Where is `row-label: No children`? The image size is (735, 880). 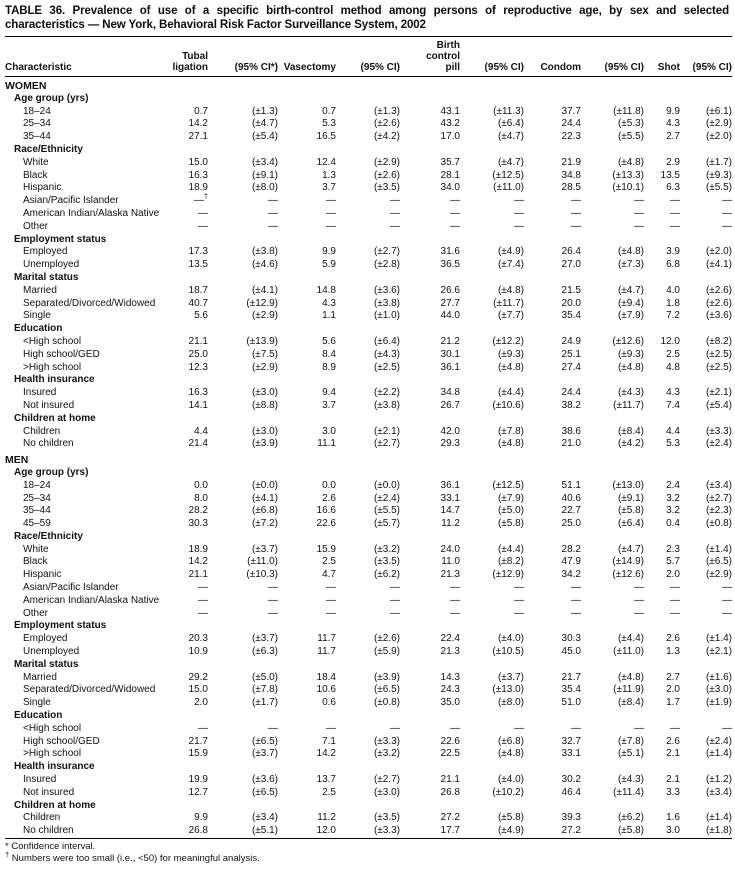 row-label: No children is located at coordinates (48, 831).